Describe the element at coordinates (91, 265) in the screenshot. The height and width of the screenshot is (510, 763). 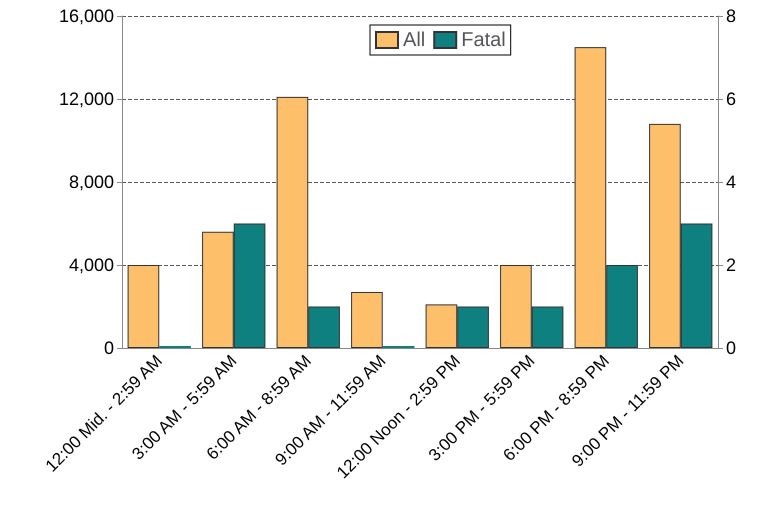
I see `y-tick-label: 4,000` at that location.